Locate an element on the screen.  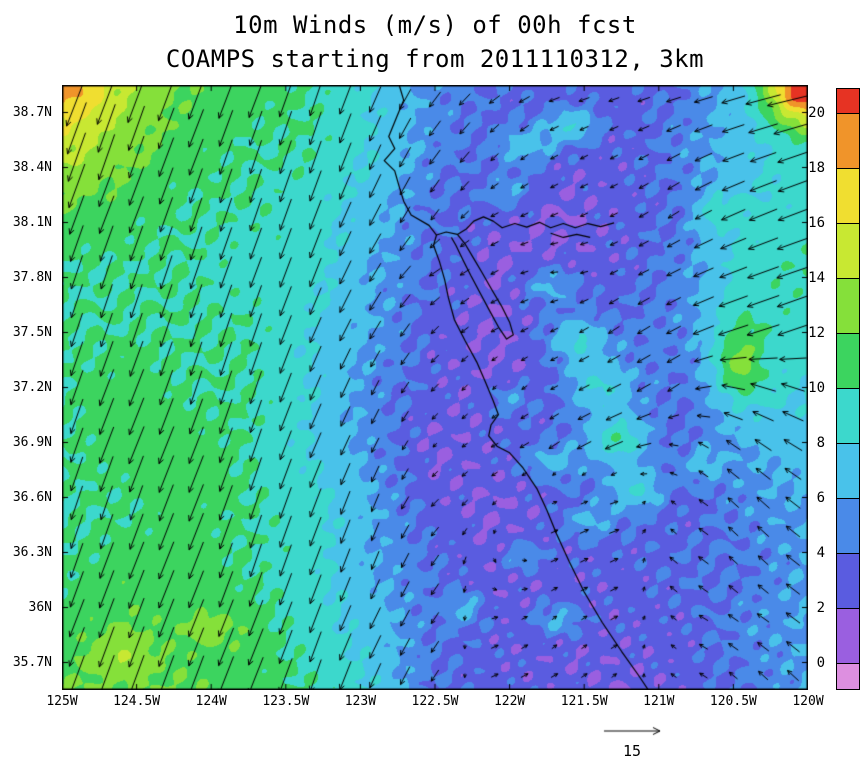
colorbar-tick-label: 18 is located at coordinates (816, 167).